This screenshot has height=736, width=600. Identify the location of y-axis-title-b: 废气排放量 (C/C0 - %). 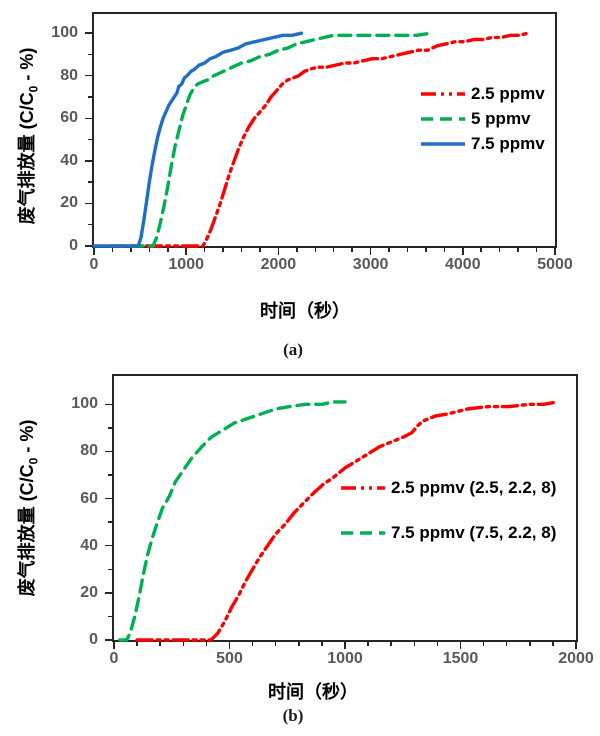
(27, 508).